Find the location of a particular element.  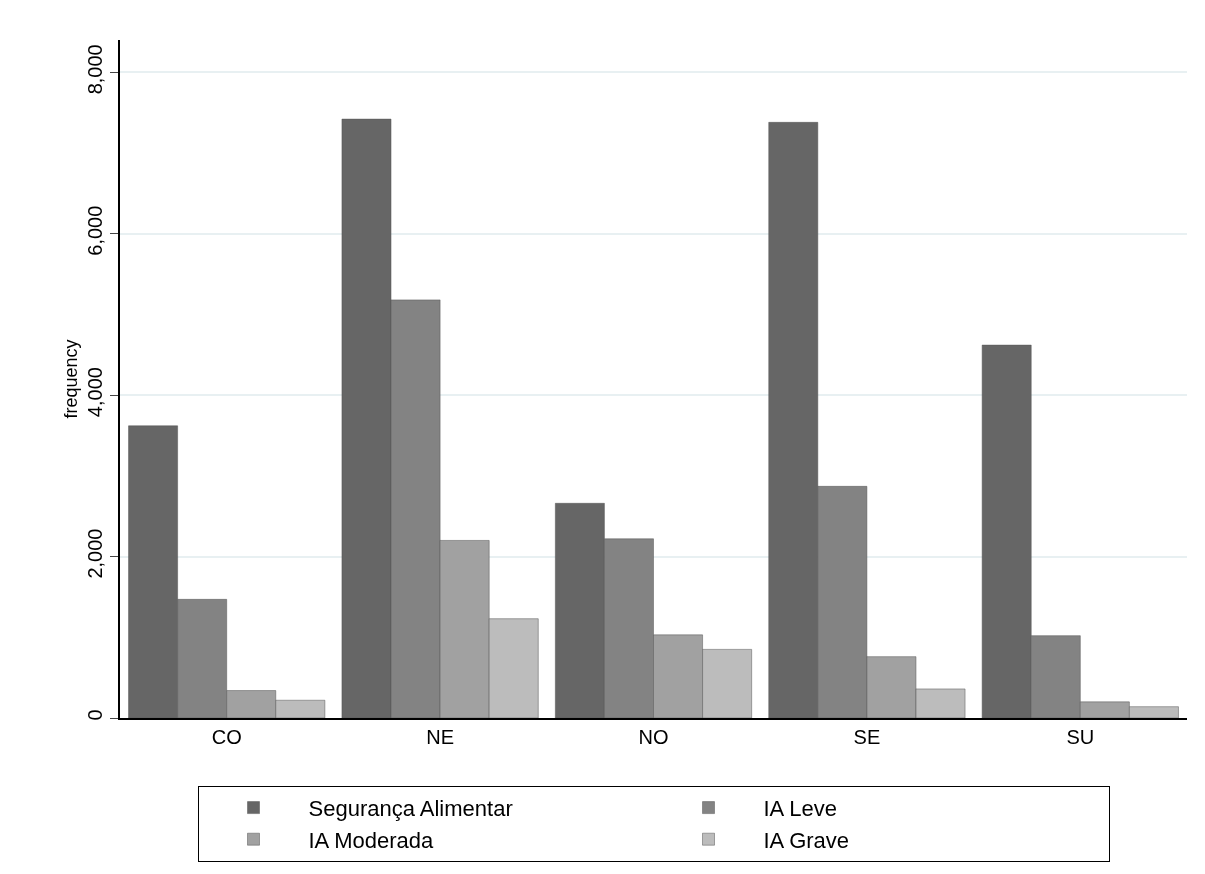

x-tick-label: SU is located at coordinates (1080, 736).